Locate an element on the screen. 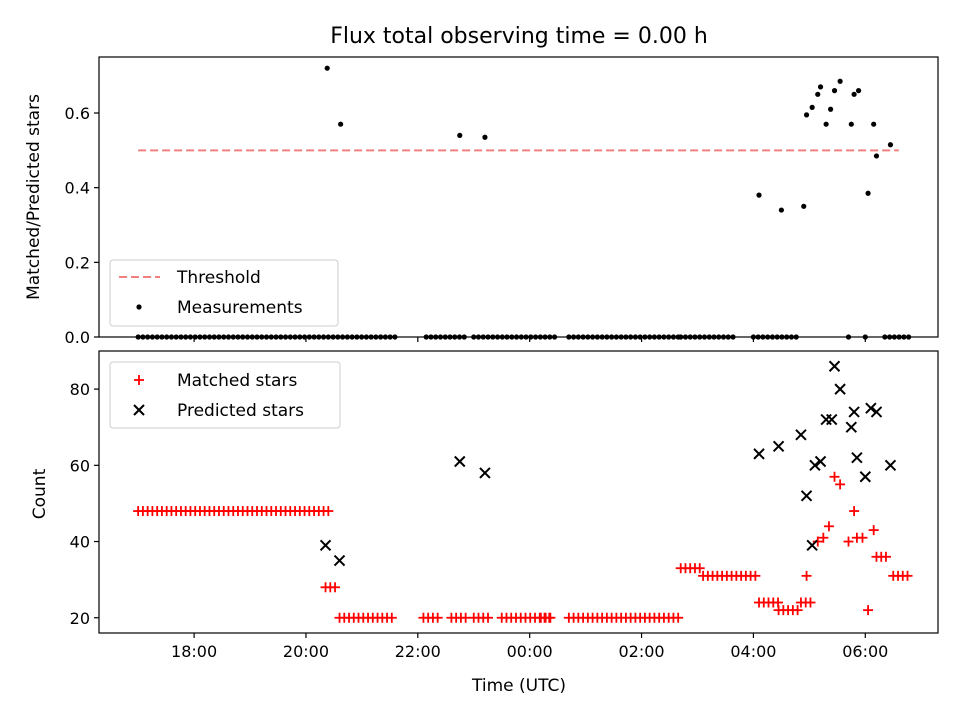 The width and height of the screenshot is (960, 720). y-tick-label: 0.4 is located at coordinates (77, 188).